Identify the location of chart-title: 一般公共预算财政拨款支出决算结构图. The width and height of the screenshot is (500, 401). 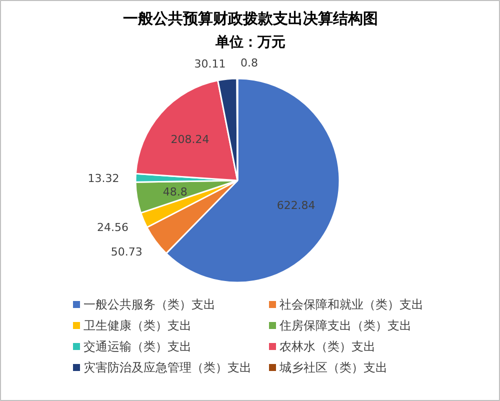
(250, 19).